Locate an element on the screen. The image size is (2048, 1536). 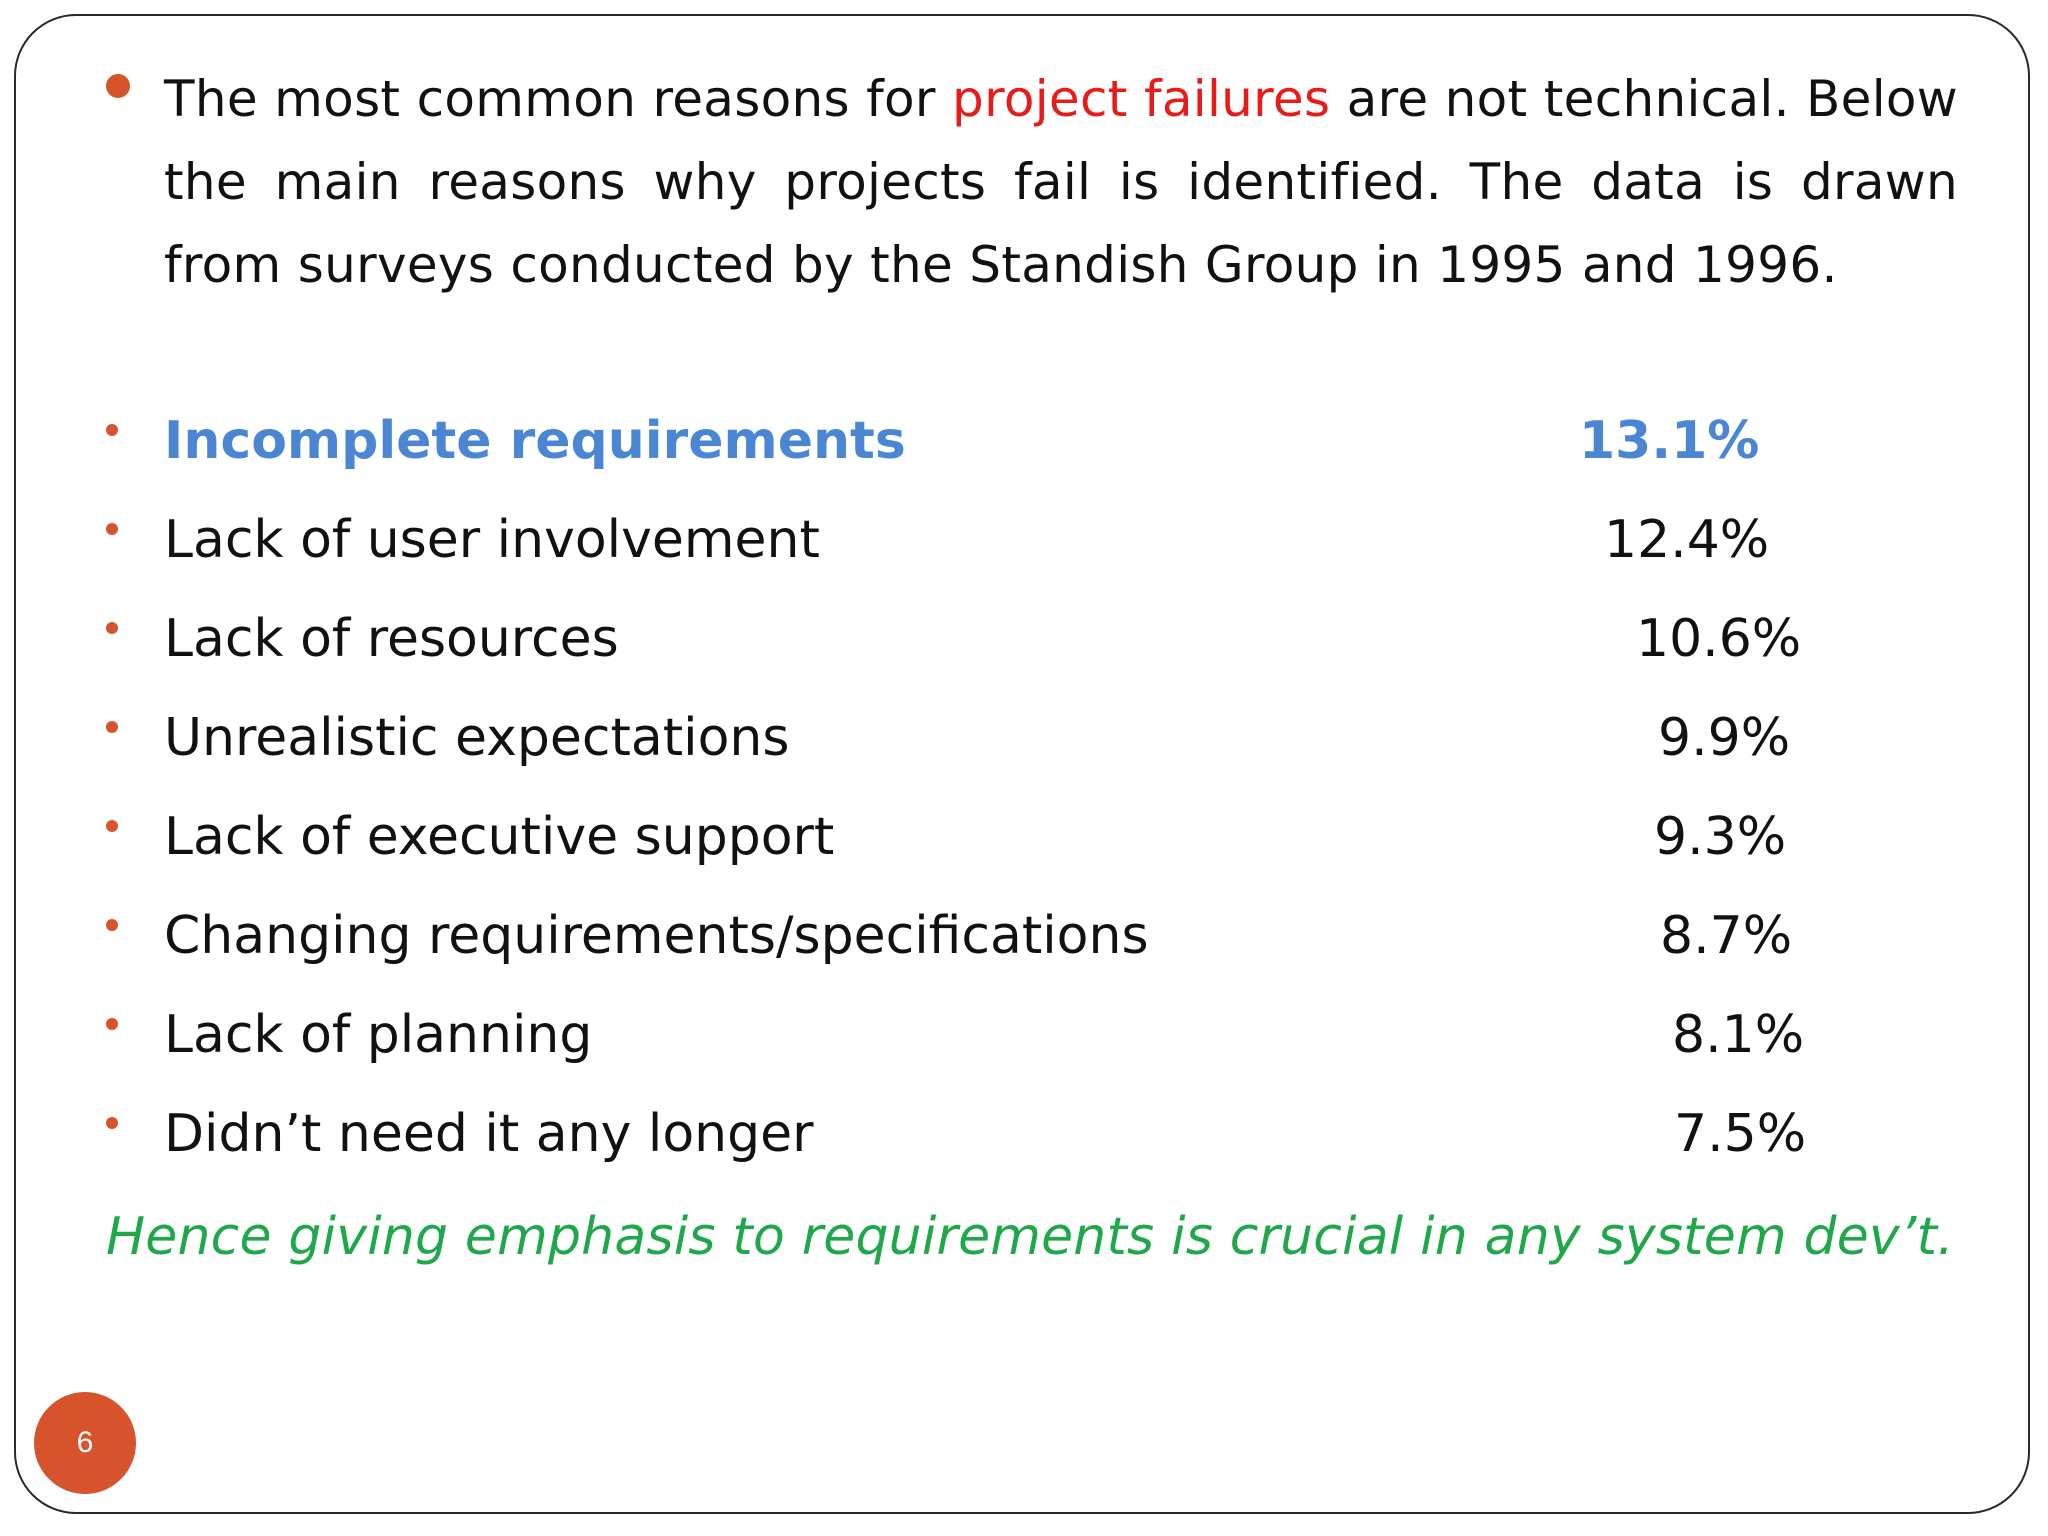
reason-label: Unrealistic expectations is located at coordinates (477, 738).